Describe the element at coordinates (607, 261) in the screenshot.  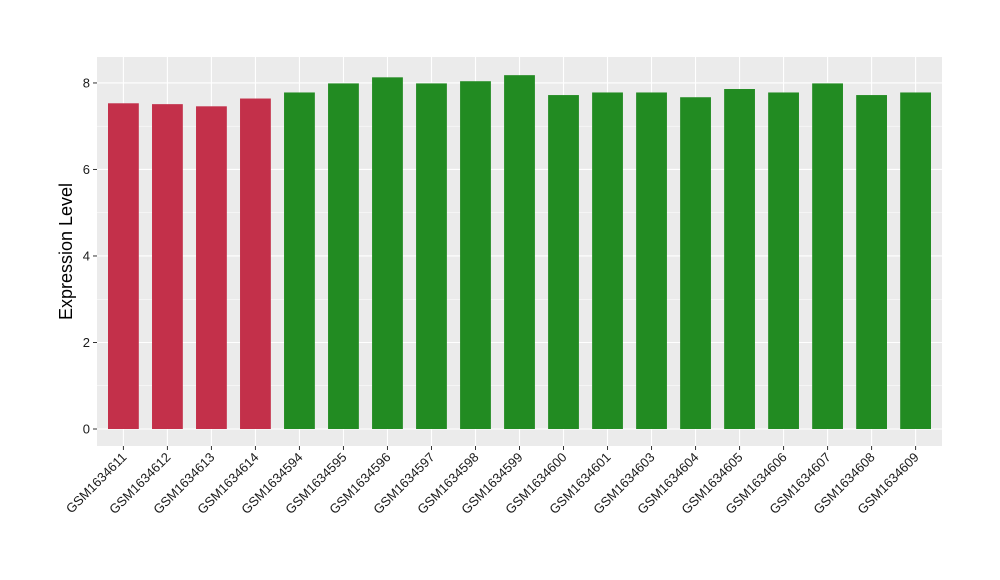
I see `bar-GSM1634601` at that location.